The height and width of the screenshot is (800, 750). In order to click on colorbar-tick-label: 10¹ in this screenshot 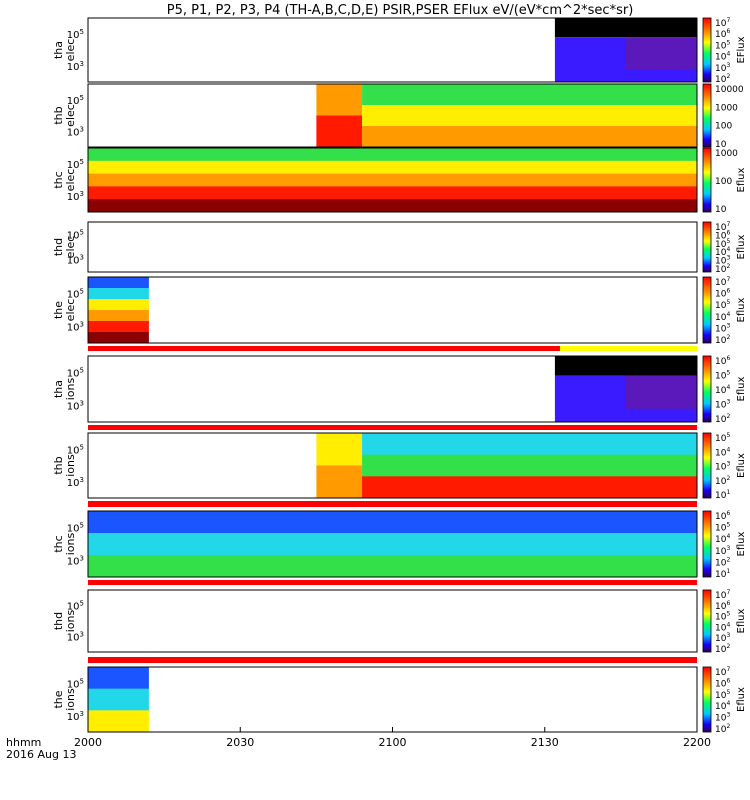, I will do `click(722, 495)`.